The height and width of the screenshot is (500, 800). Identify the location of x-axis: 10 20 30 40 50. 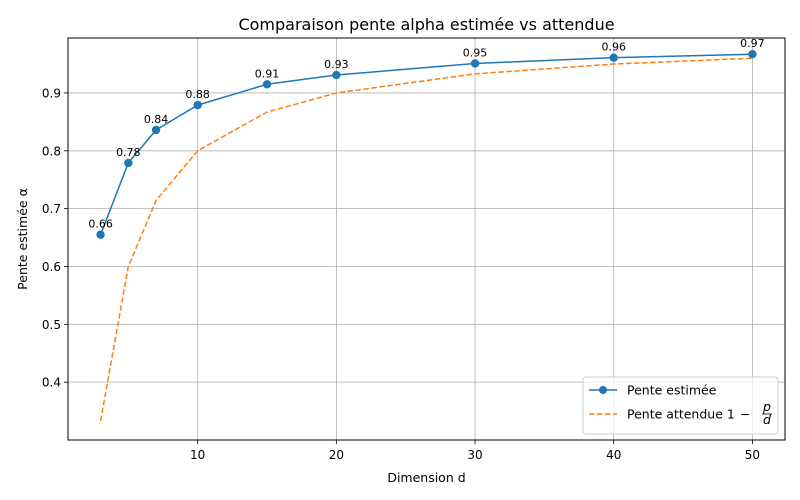
(475, 451).